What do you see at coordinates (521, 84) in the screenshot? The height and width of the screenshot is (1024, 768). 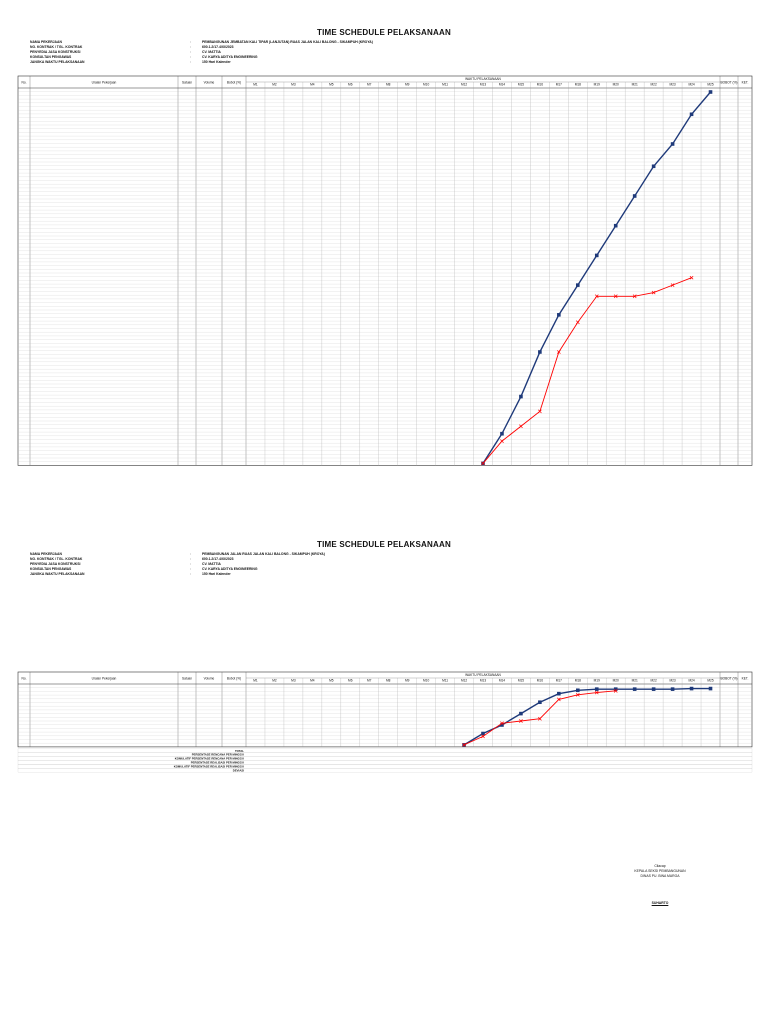 I see `week-label: M15` at bounding box center [521, 84].